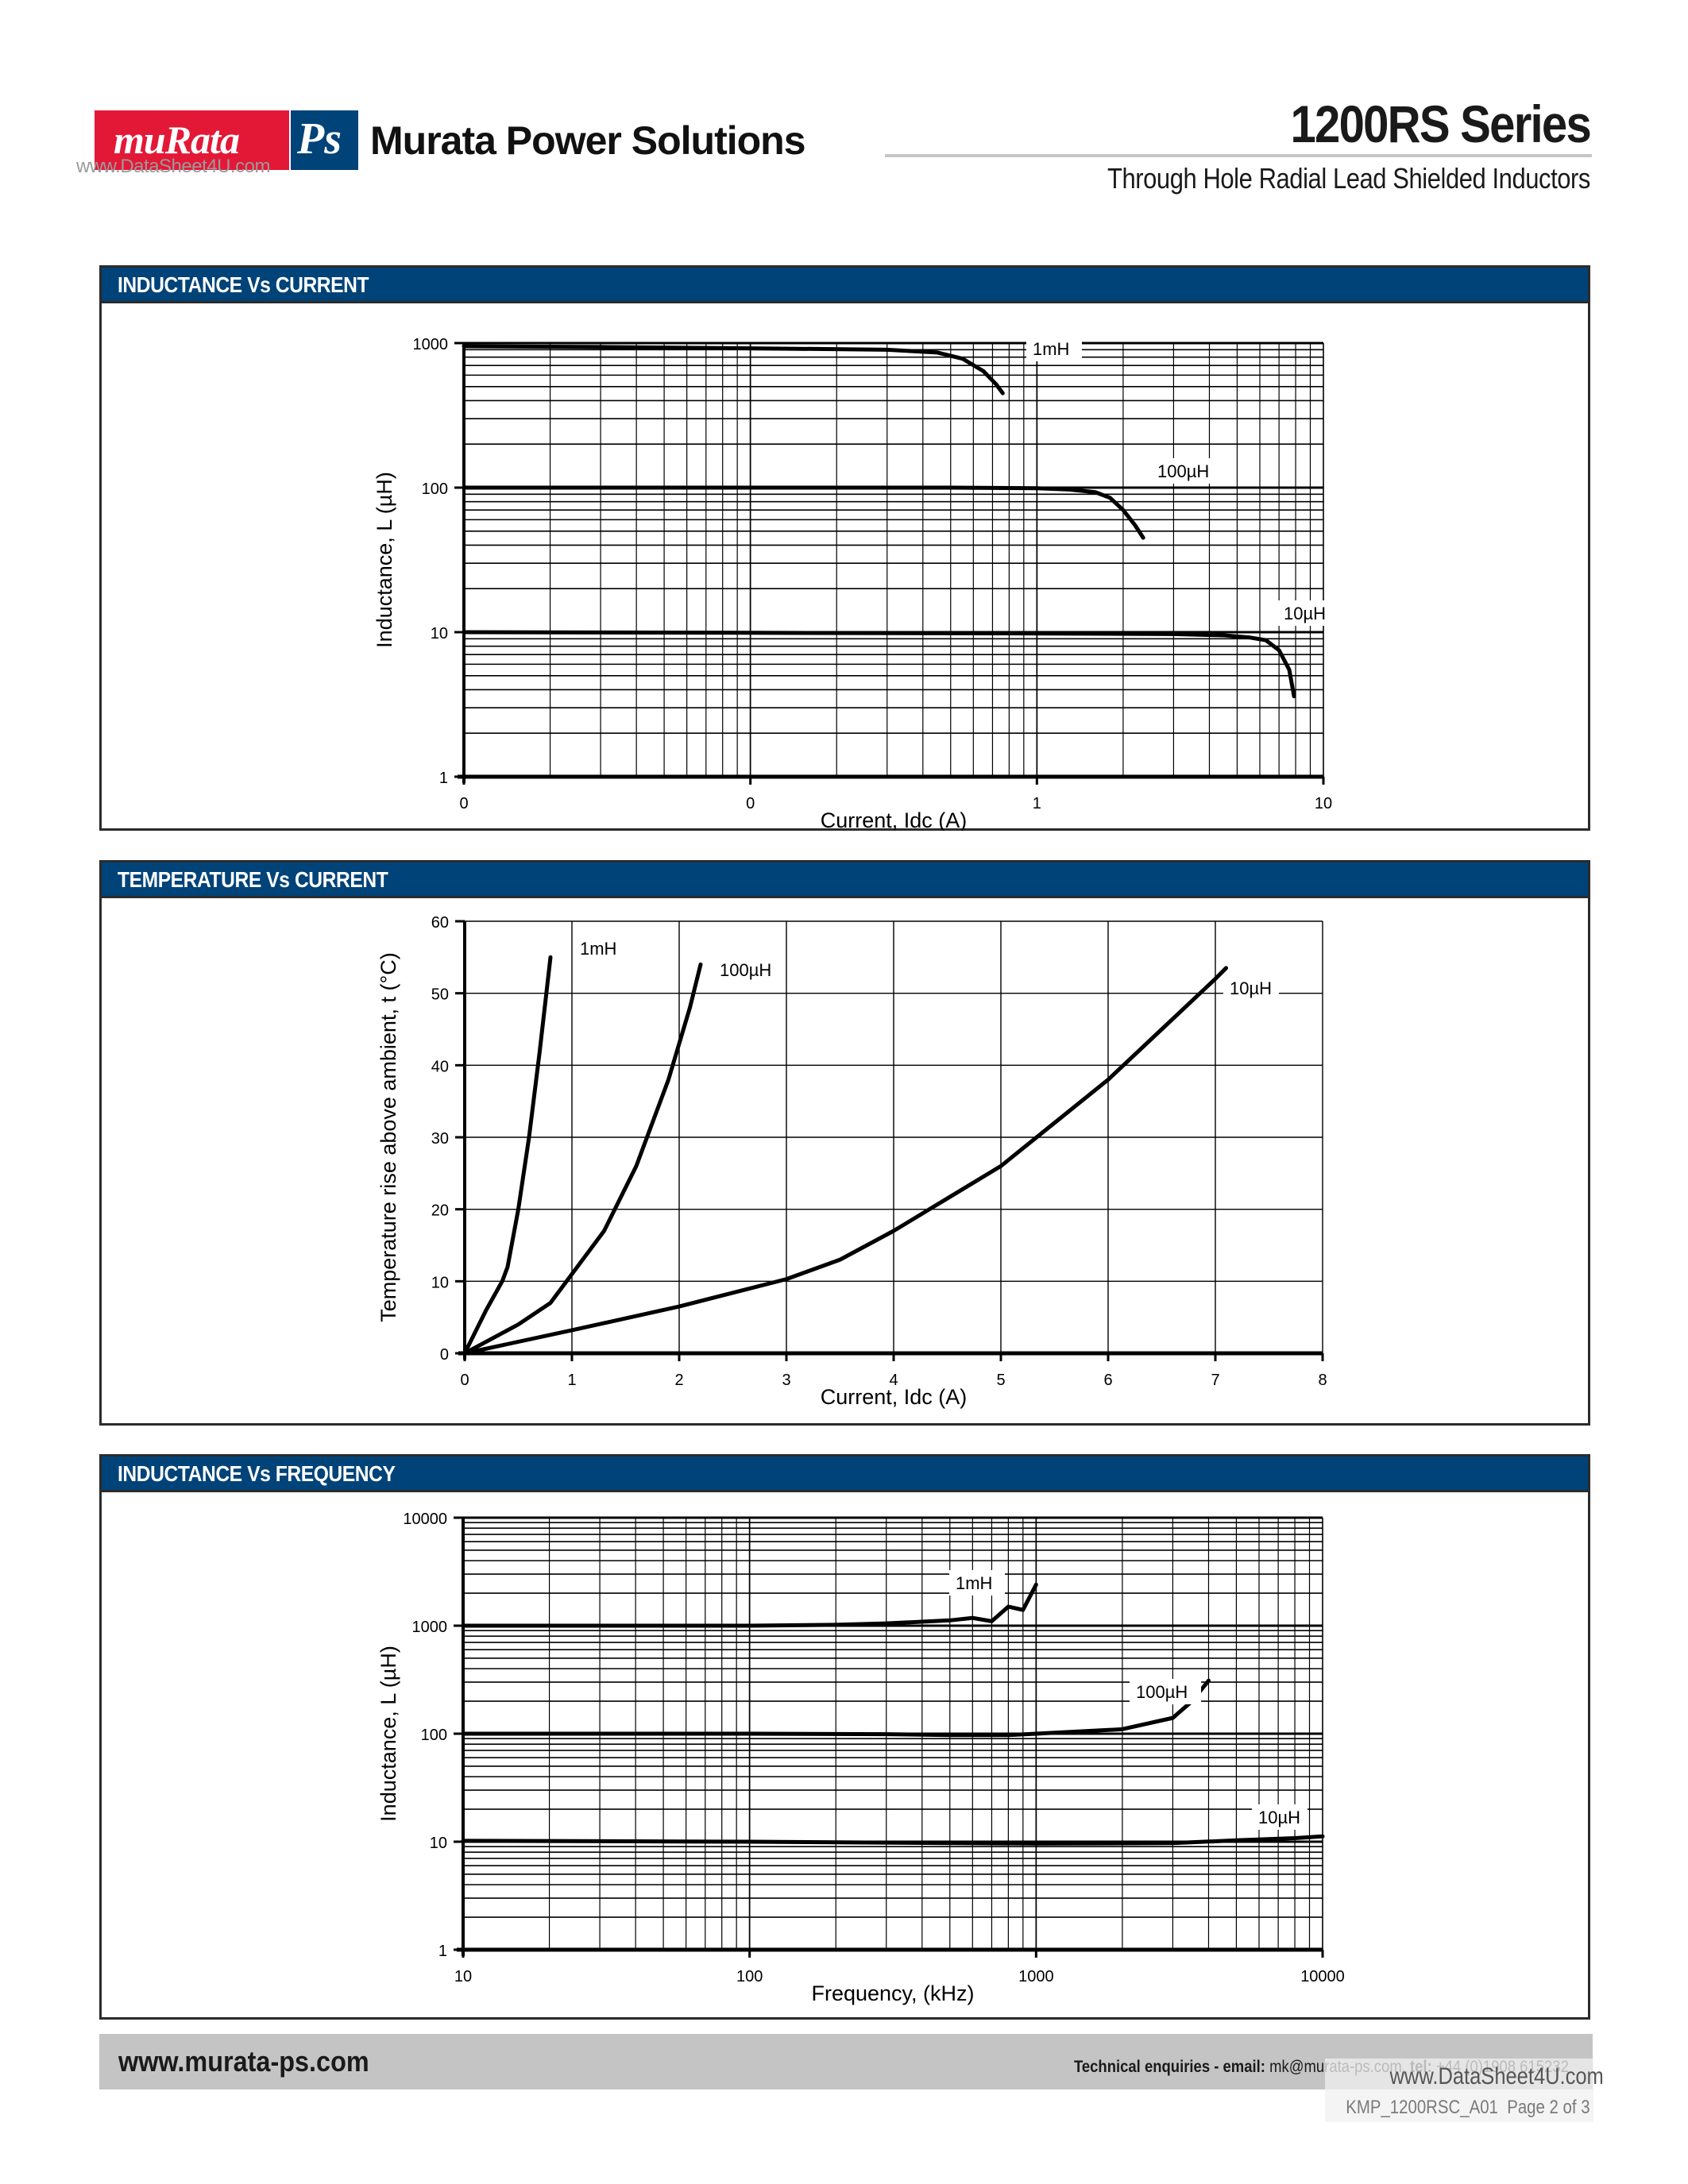  What do you see at coordinates (1441, 124) in the screenshot?
I see `page-title: 1200RS Series` at bounding box center [1441, 124].